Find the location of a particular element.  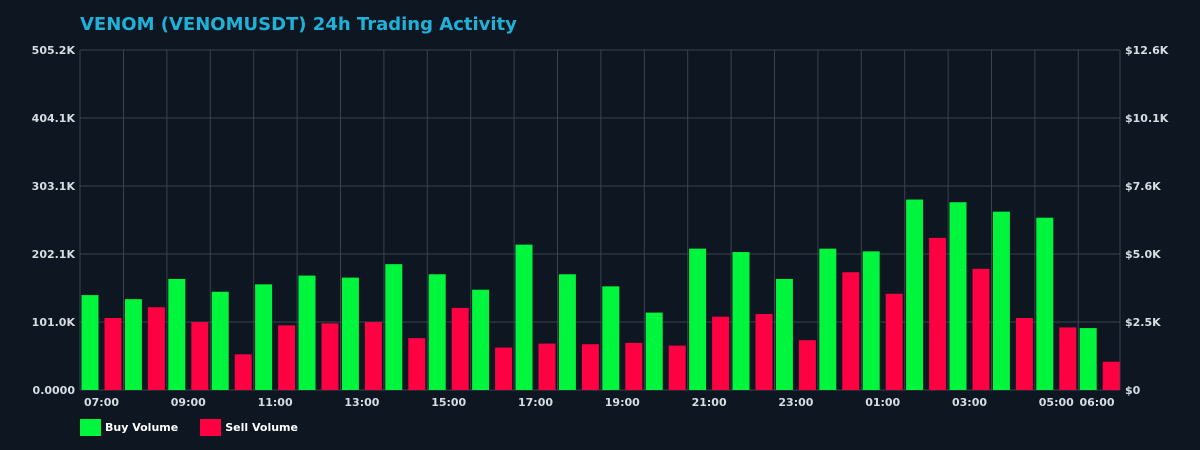

x-tick-label: 06:00 is located at coordinates (1096, 402).